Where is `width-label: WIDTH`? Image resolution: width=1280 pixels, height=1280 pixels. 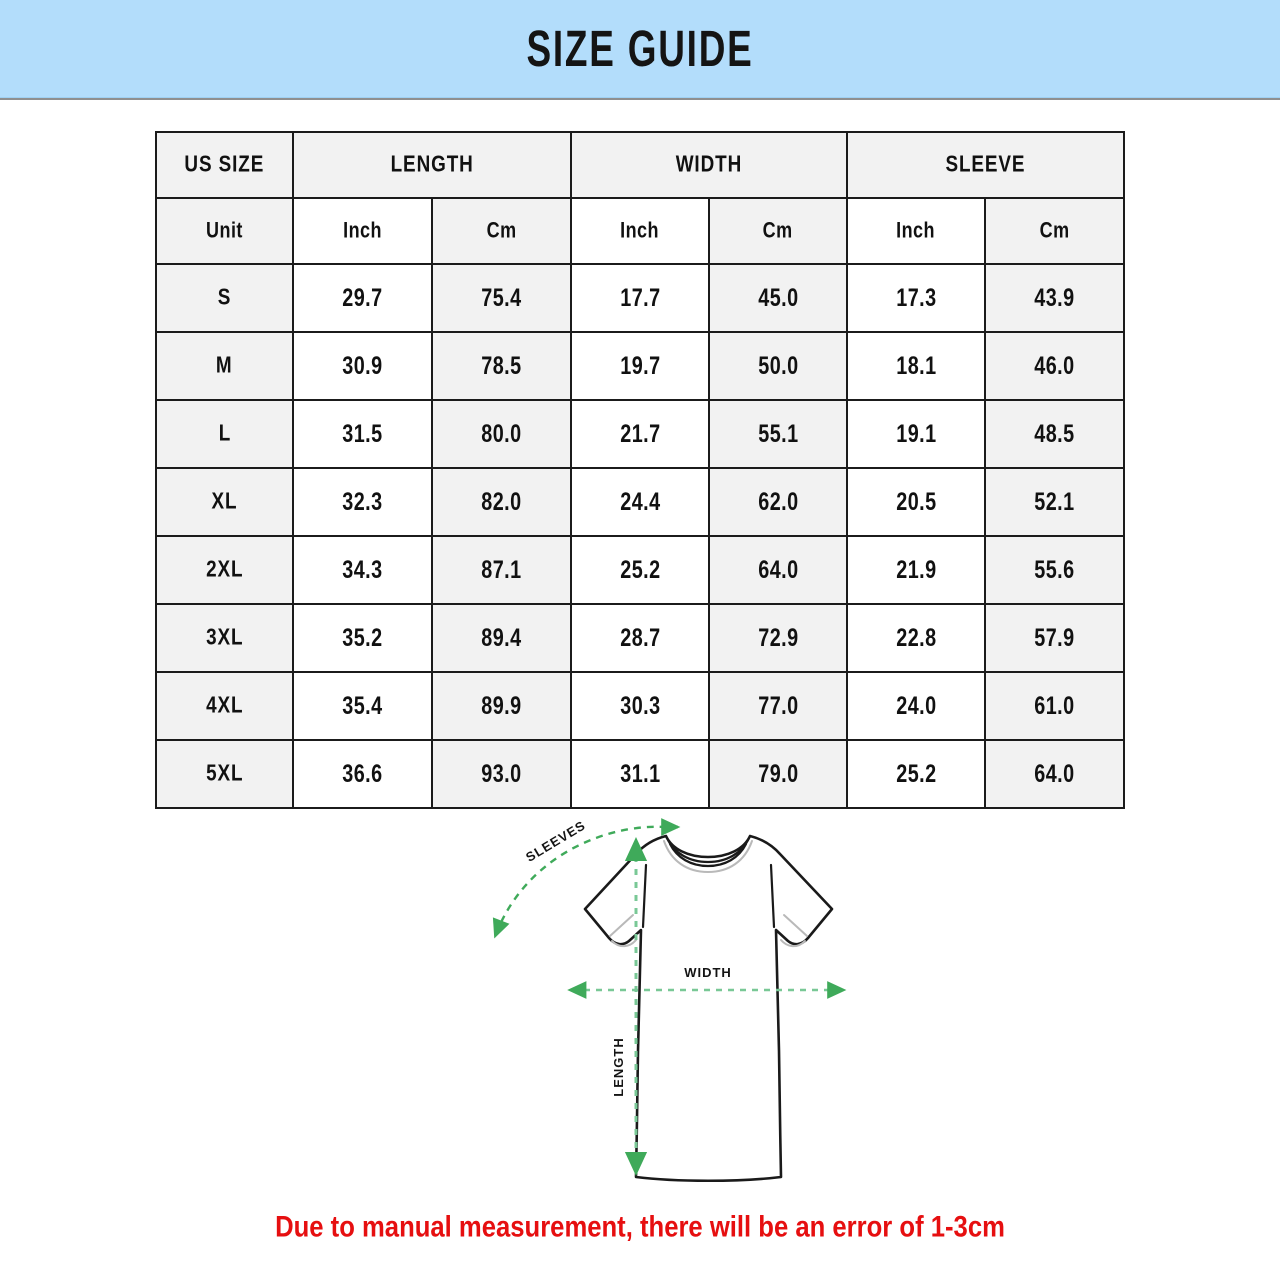 width-label: WIDTH is located at coordinates (708, 972).